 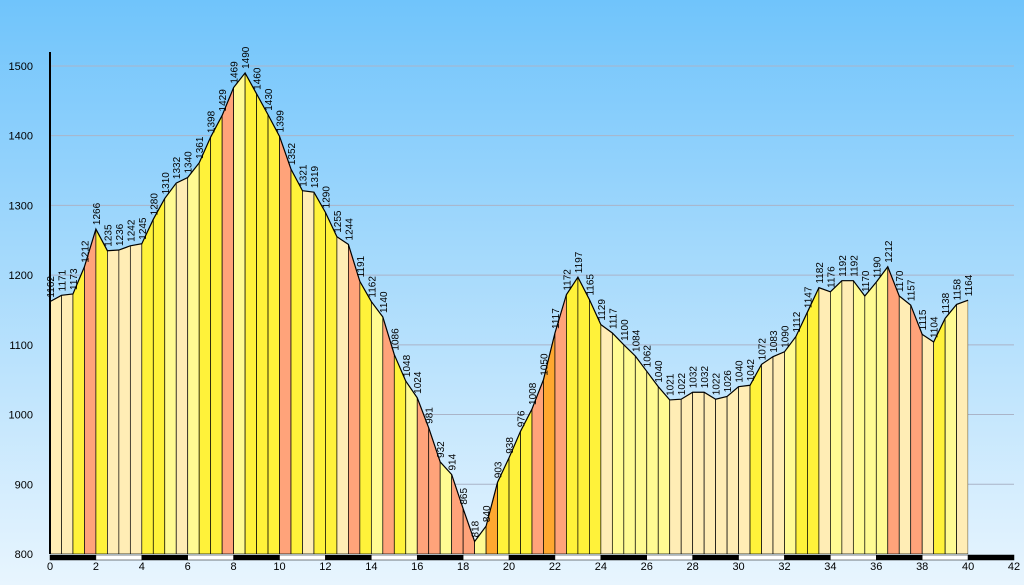 I want to click on elevation-value-label: 1319, so click(x=315, y=176).